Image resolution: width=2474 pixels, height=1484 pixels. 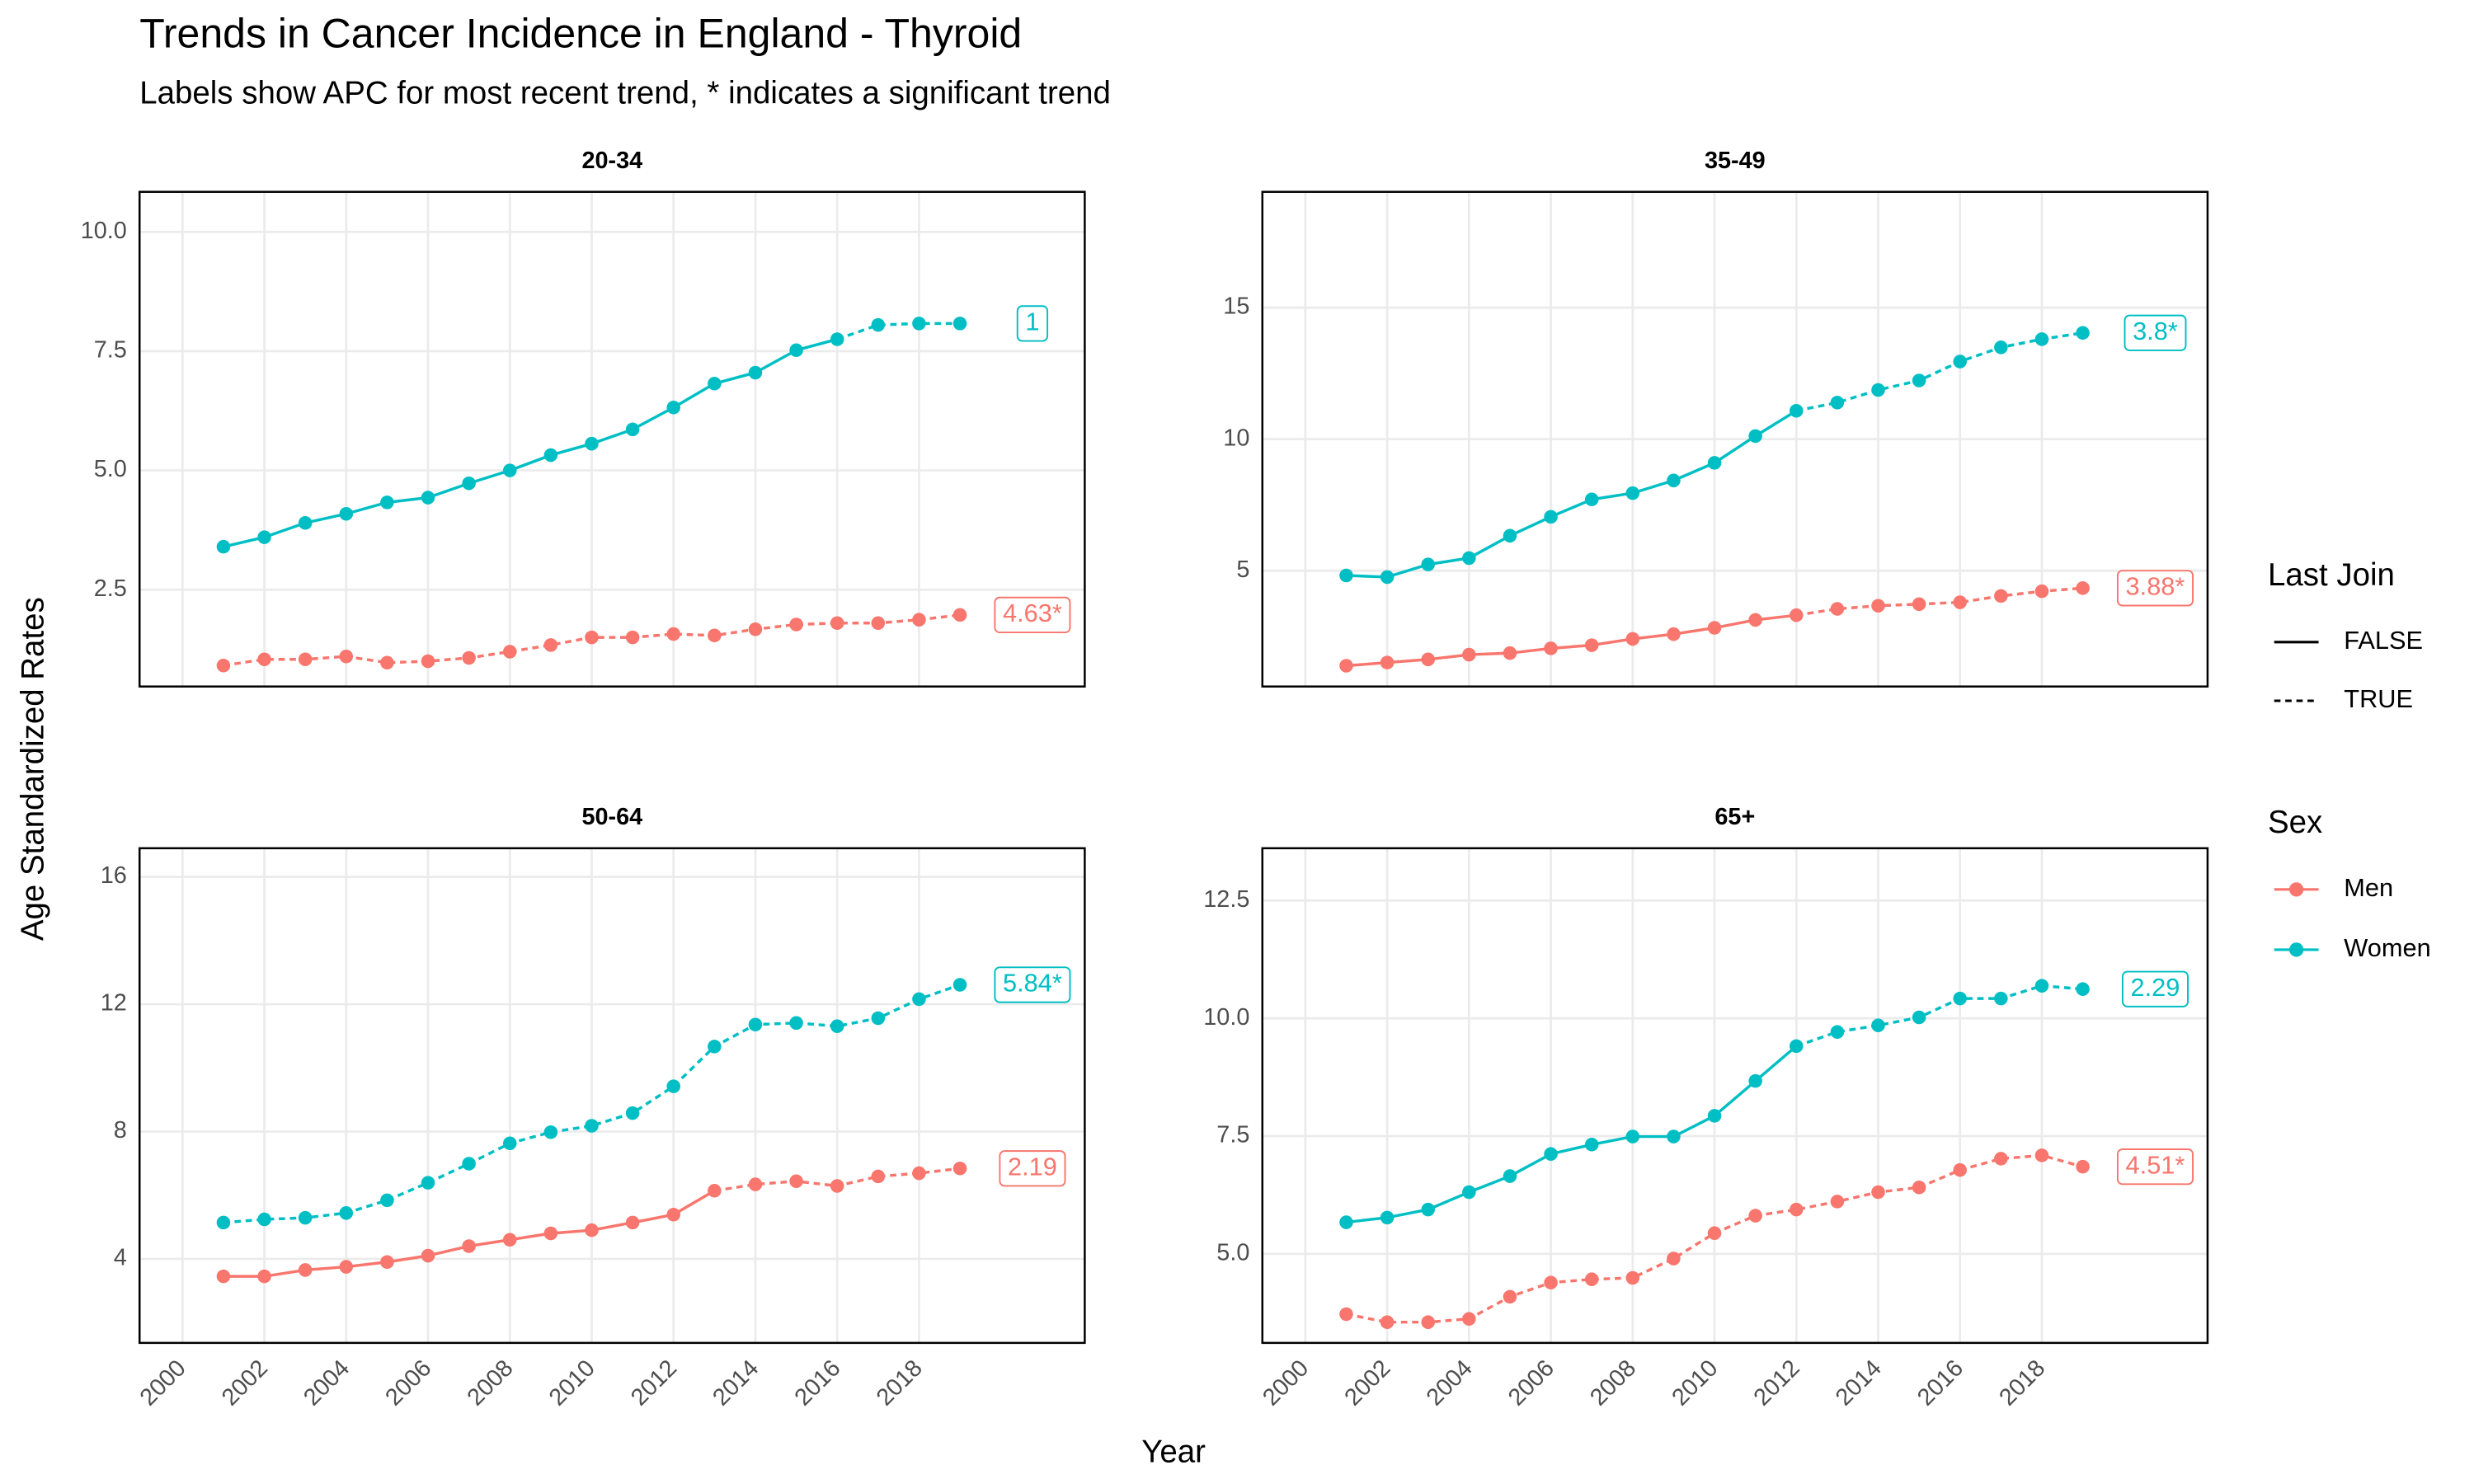 What do you see at coordinates (1226, 899) in the screenshot?
I see `y-tick-label: 12.5` at bounding box center [1226, 899].